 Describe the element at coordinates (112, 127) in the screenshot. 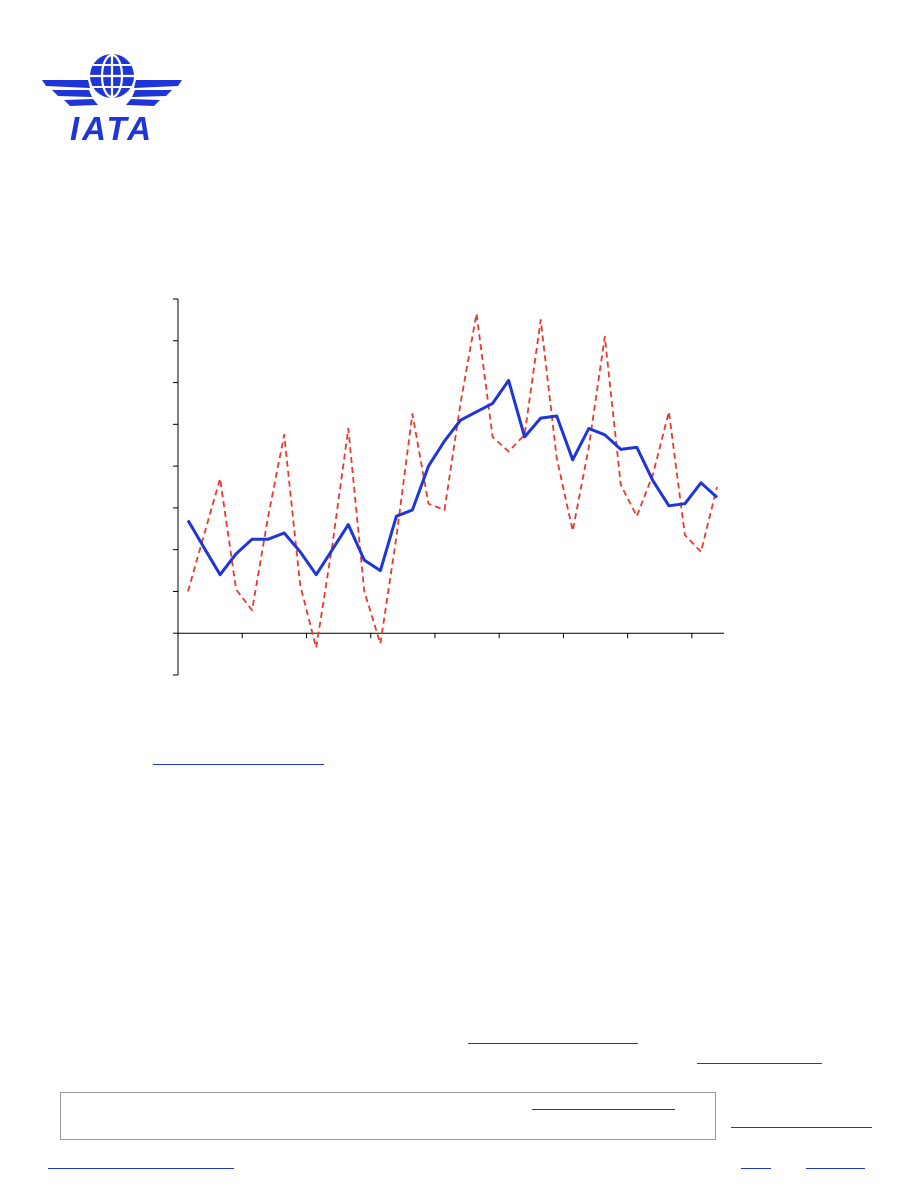

I see `logo-text: IATA` at that location.